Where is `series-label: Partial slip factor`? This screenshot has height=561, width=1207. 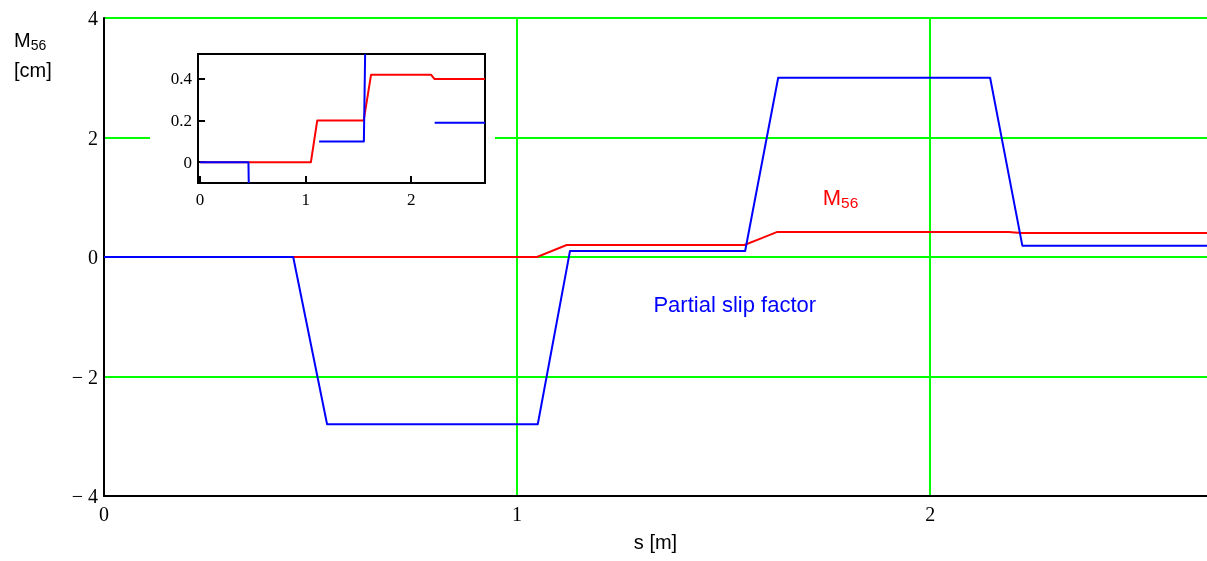
series-label: Partial slip factor is located at coordinates (735, 305).